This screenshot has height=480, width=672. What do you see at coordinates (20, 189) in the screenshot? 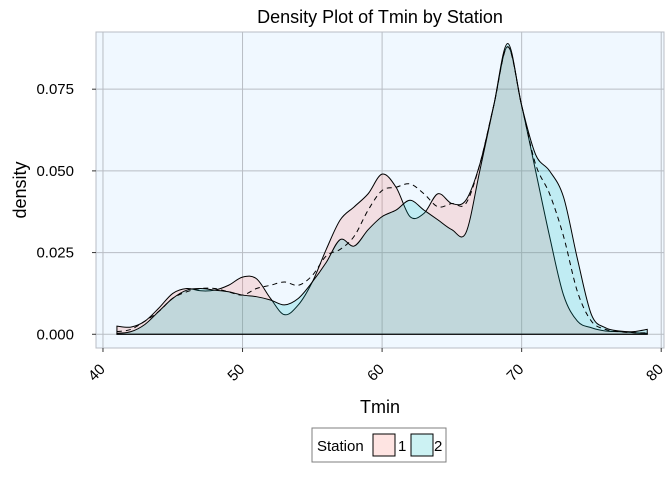
I see `y-axis-title: density` at bounding box center [20, 189].